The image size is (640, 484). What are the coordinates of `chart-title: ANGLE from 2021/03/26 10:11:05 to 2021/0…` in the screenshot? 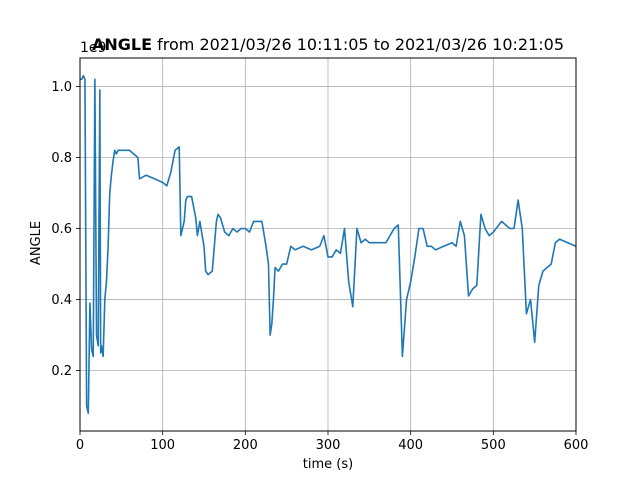 It's located at (328, 44).